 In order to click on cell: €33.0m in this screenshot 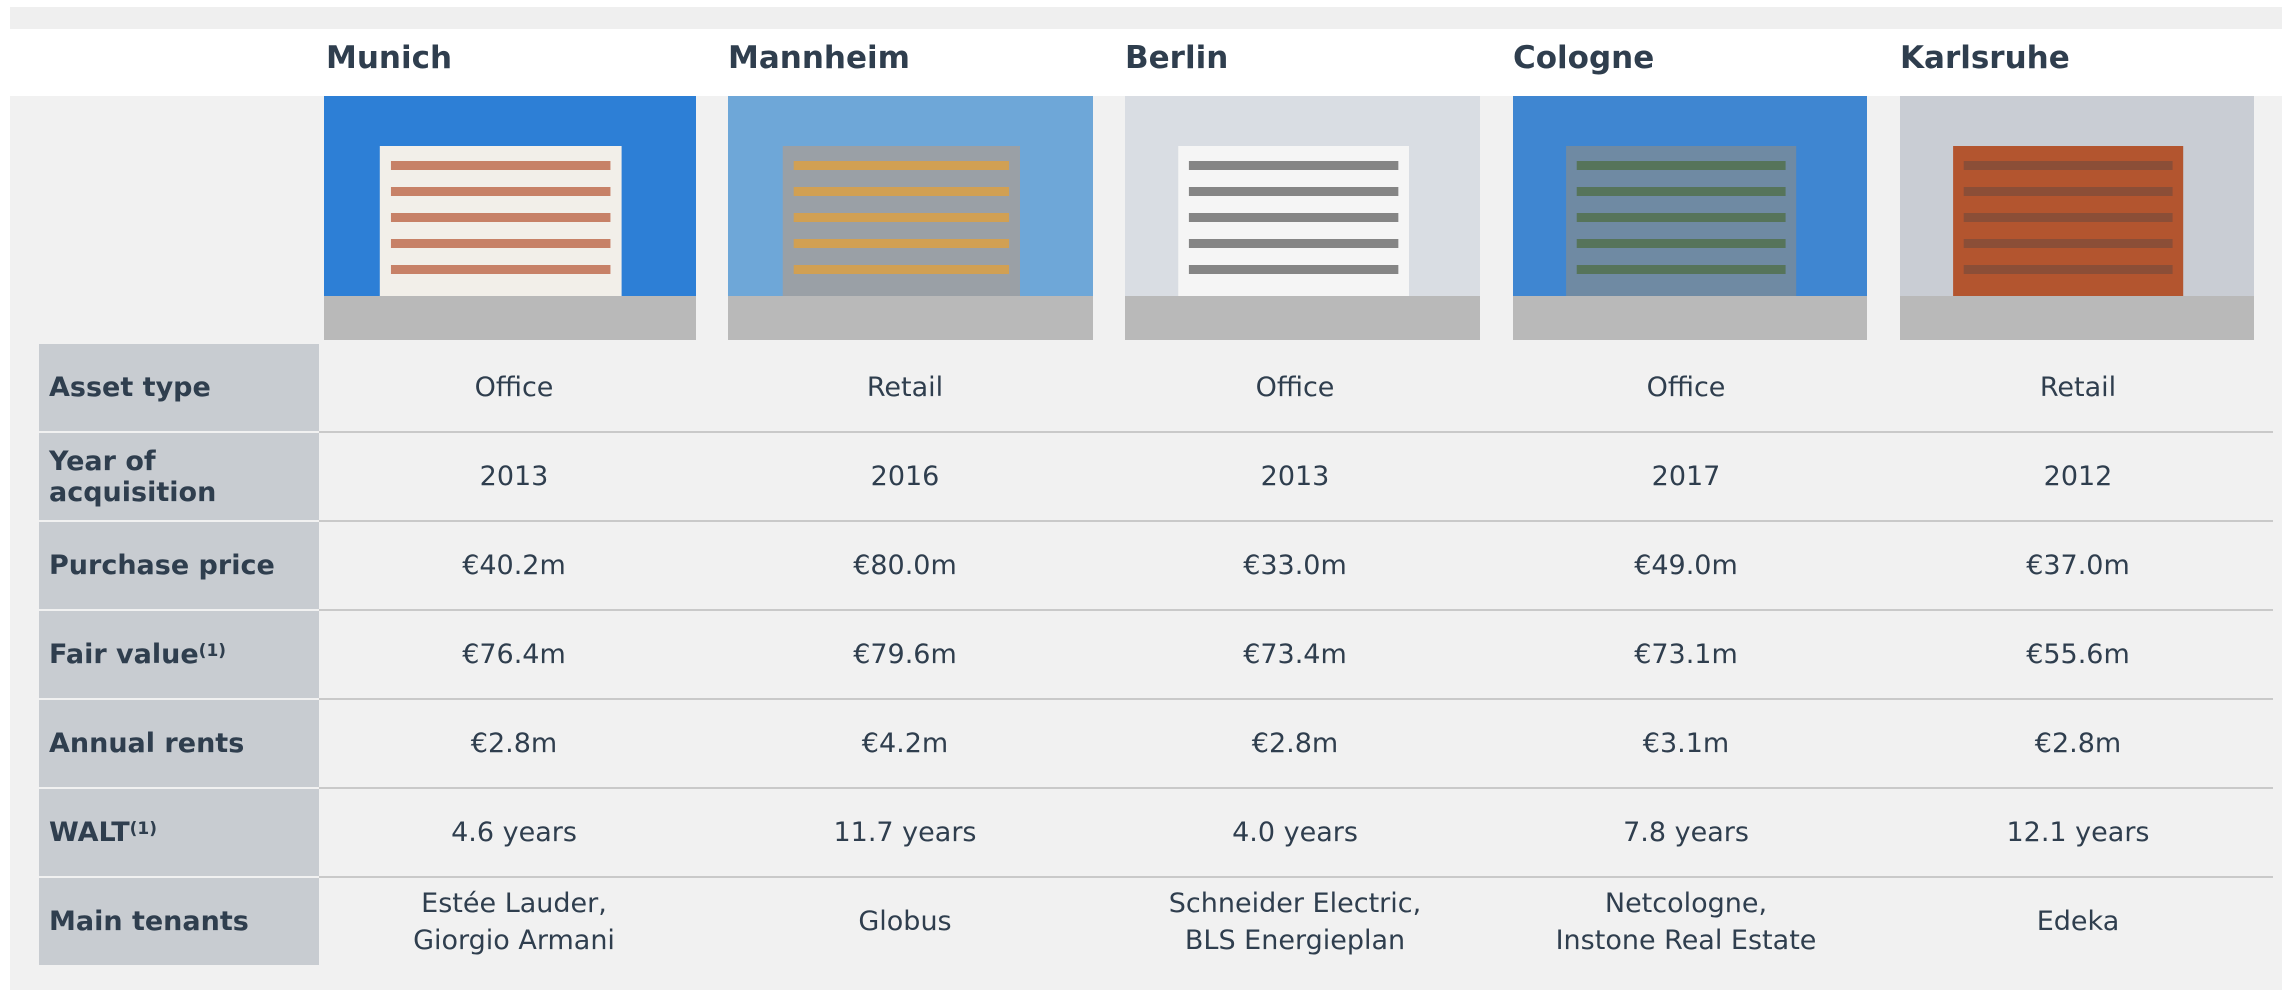, I will do `click(1295, 565)`.